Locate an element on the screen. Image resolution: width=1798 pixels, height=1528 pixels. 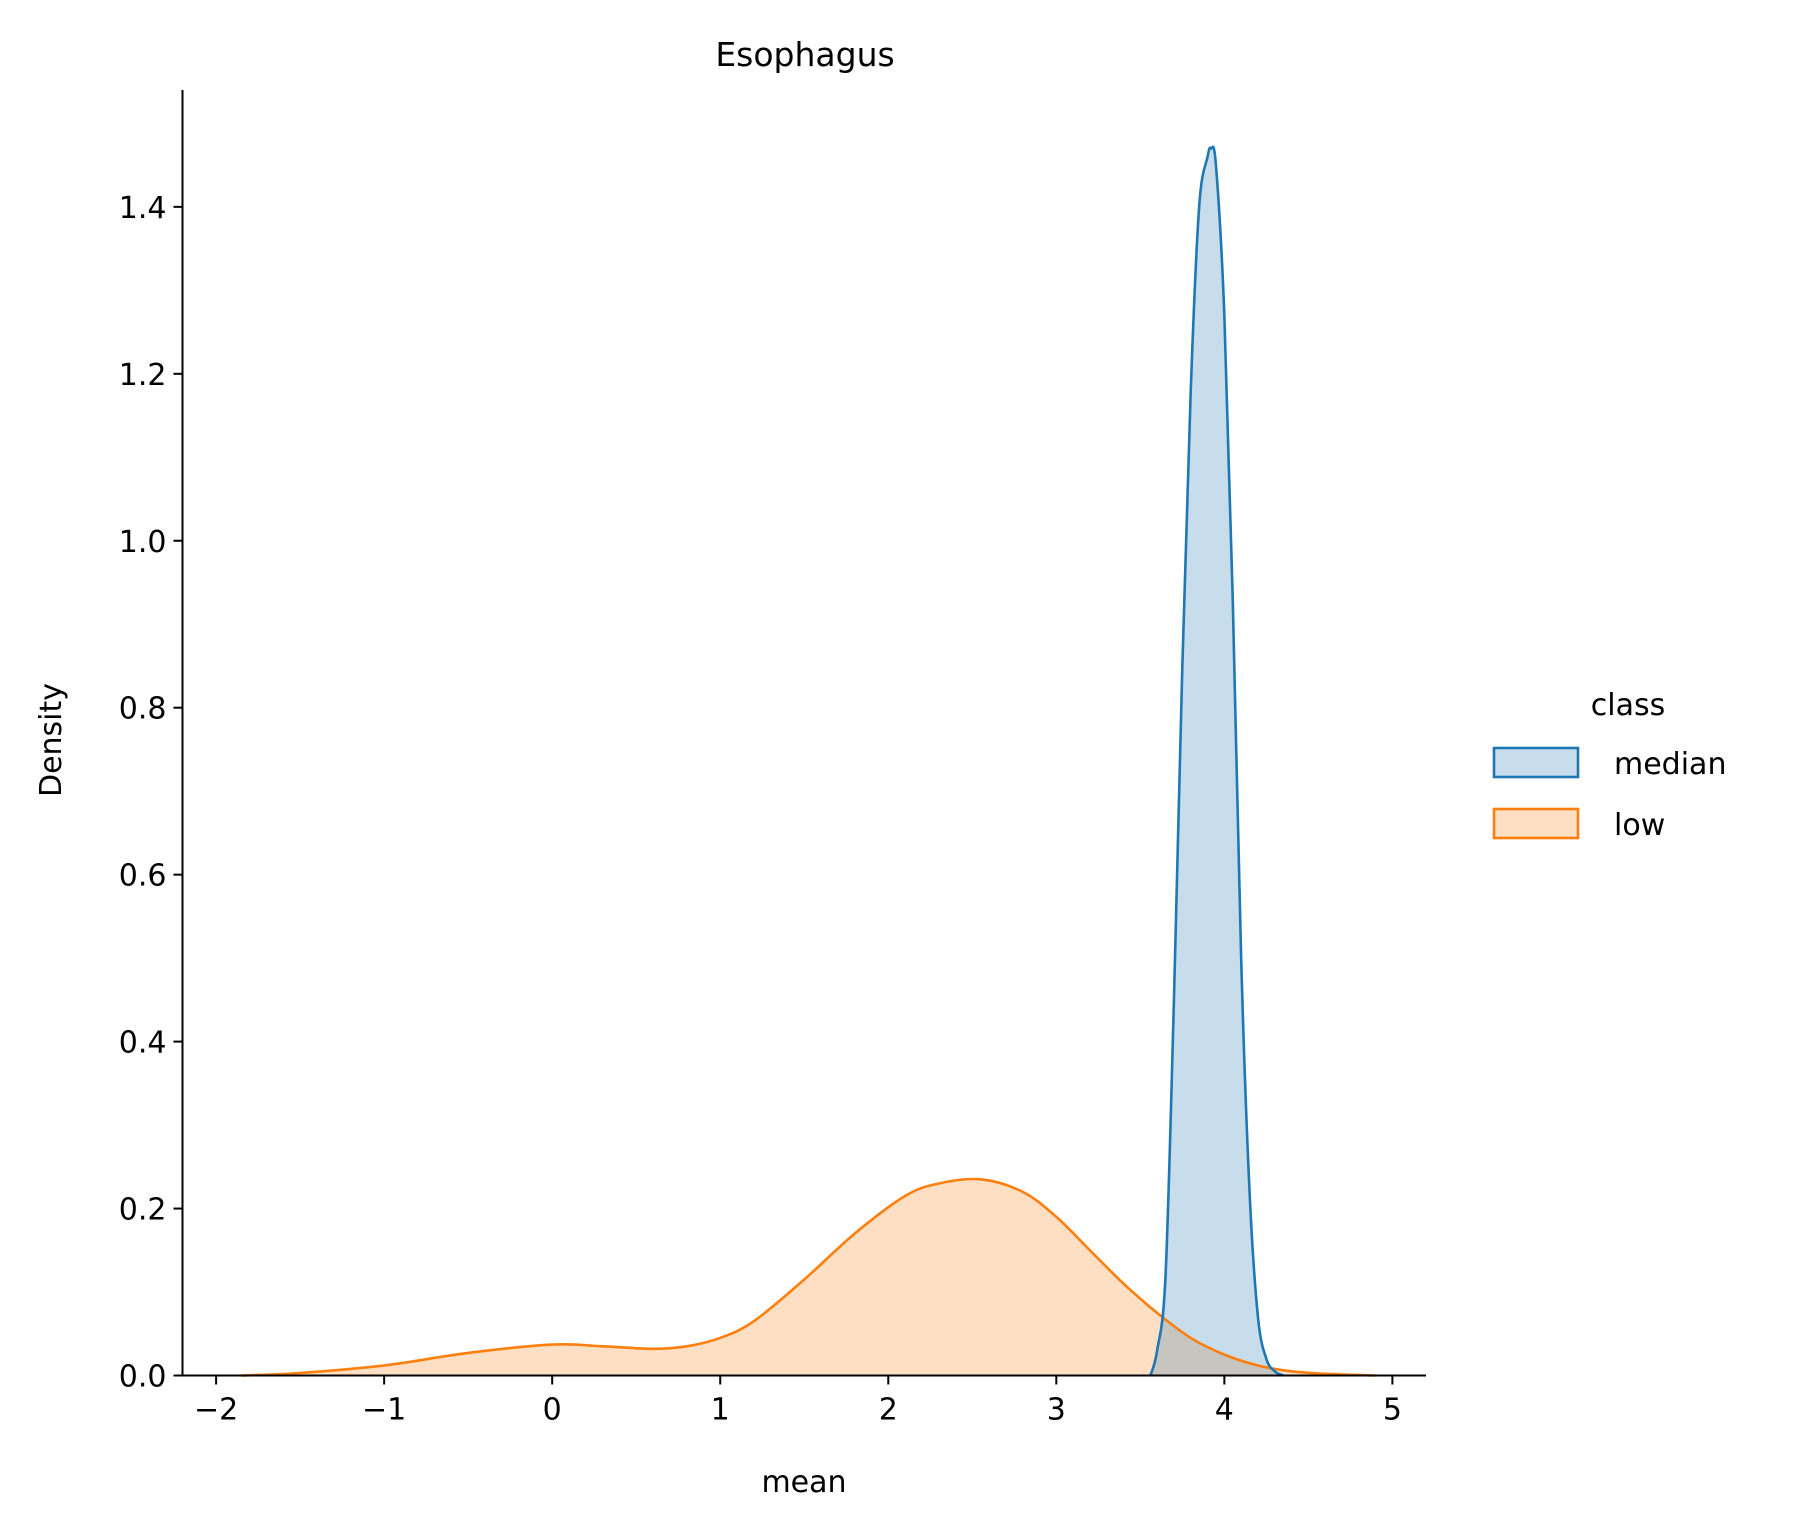
y-tick-label: 0.2 is located at coordinates (143, 1210).